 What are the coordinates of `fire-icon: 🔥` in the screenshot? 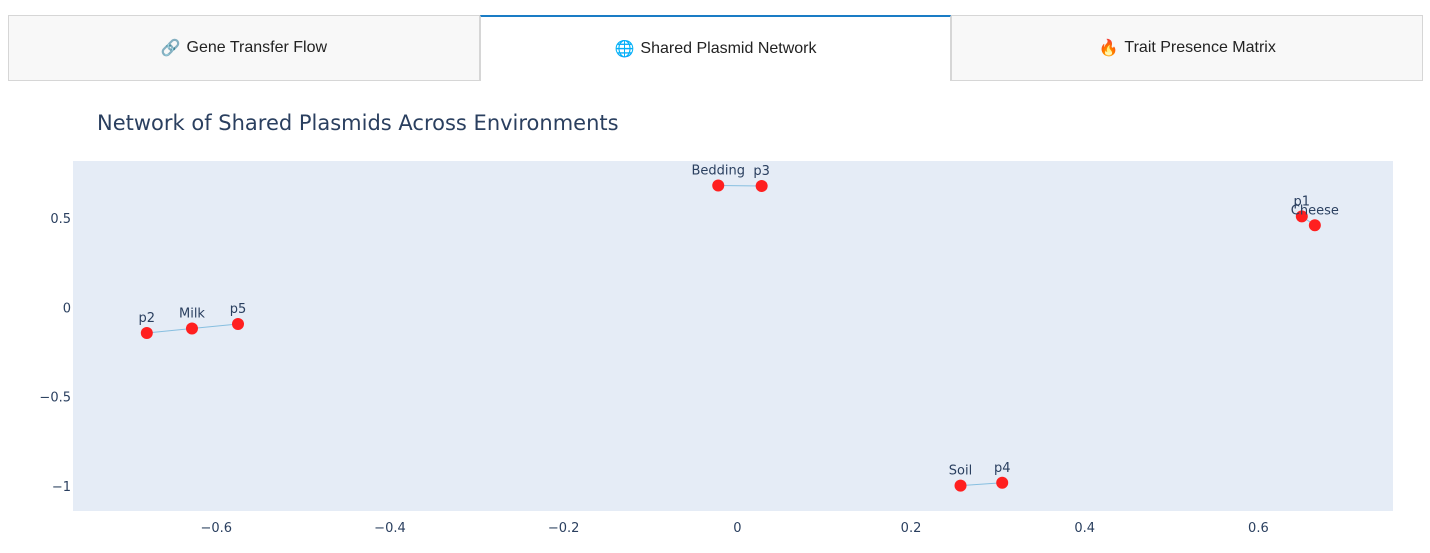 It's located at (1108, 48).